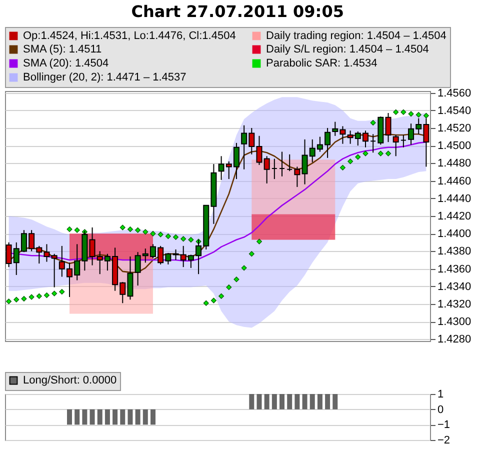 This screenshot has width=480, height=457. What do you see at coordinates (455, 286) in the screenshot?
I see `y-tick-label: 1.4340` at bounding box center [455, 286].